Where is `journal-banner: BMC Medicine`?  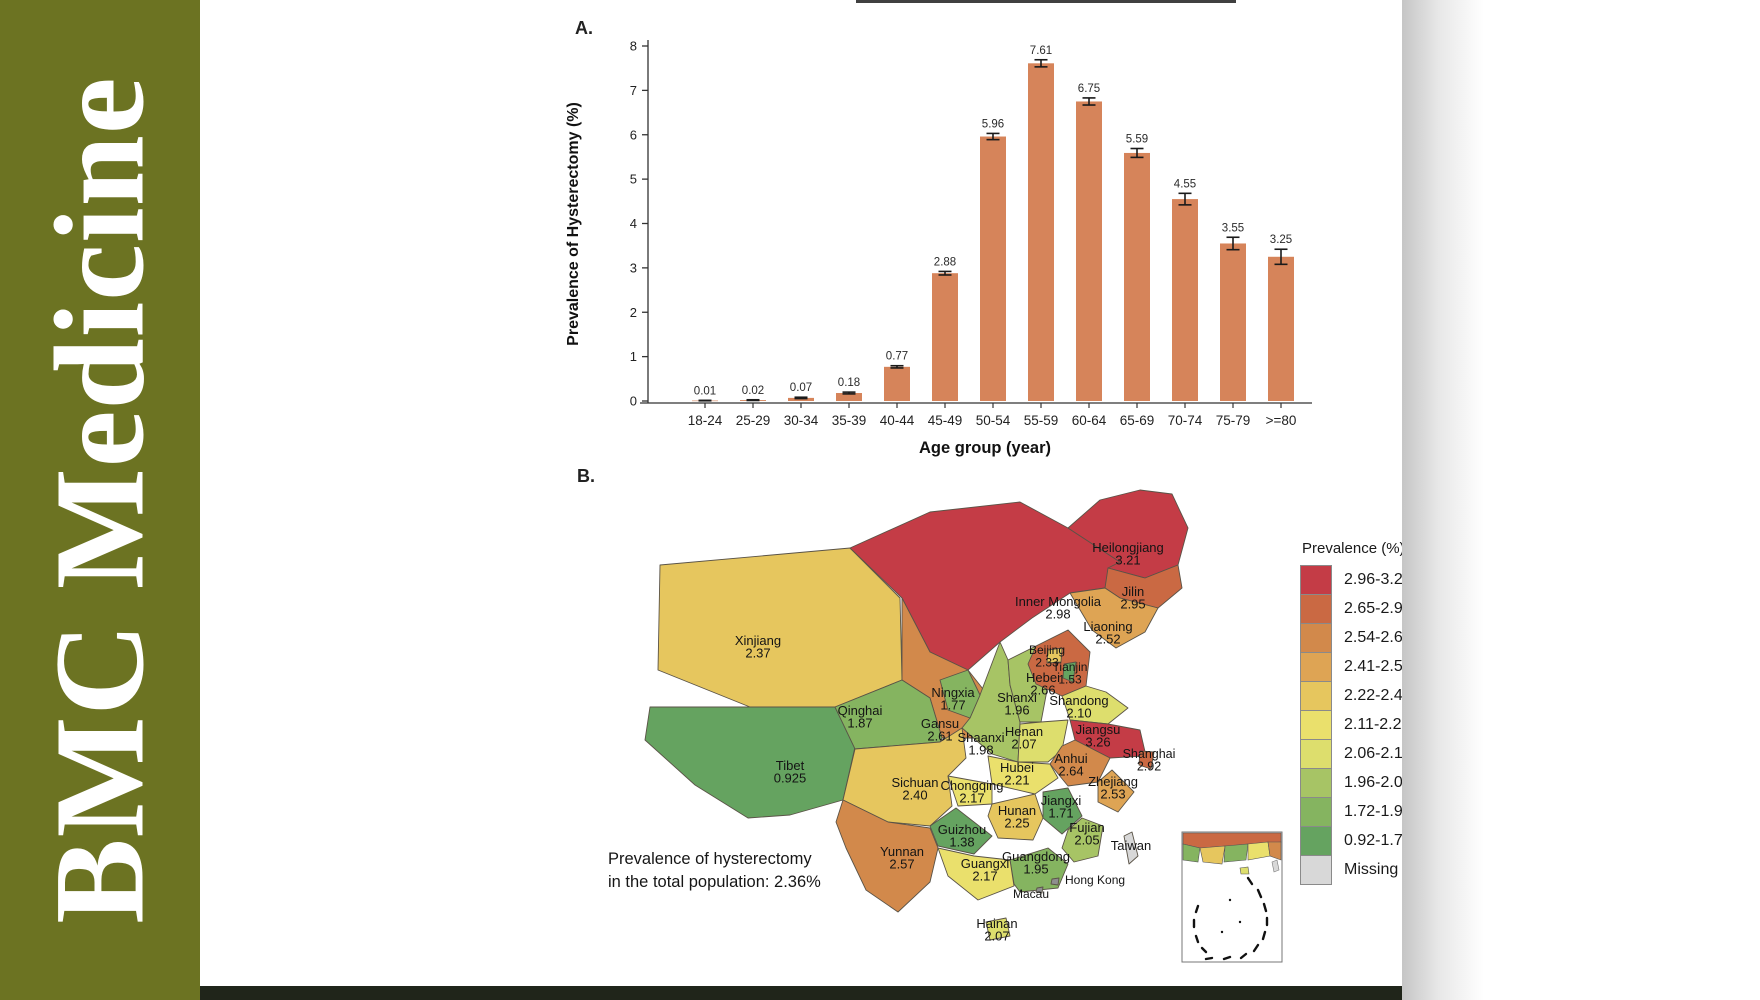
journal-banner: BMC Medicine is located at coordinates (100, 500).